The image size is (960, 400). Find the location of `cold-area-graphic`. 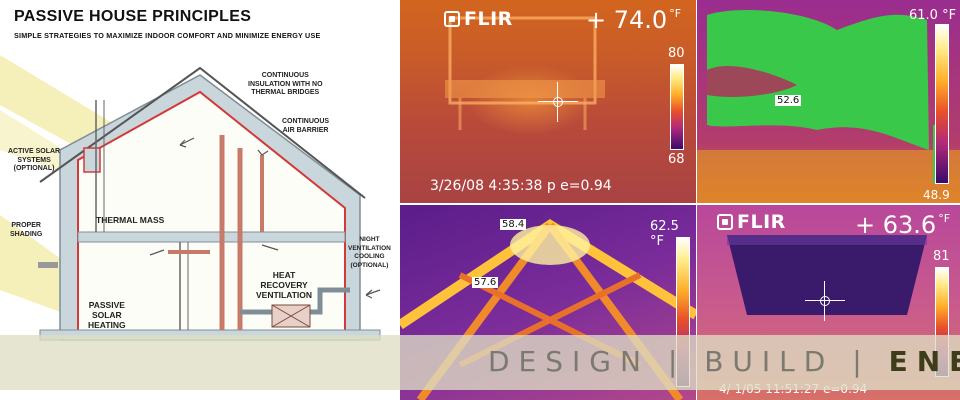

cold-area-graphic is located at coordinates (828, 106).